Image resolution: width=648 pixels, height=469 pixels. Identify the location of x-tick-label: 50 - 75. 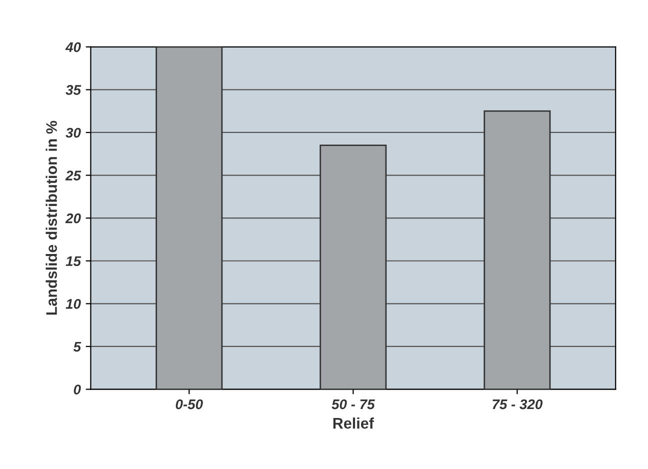
(353, 404).